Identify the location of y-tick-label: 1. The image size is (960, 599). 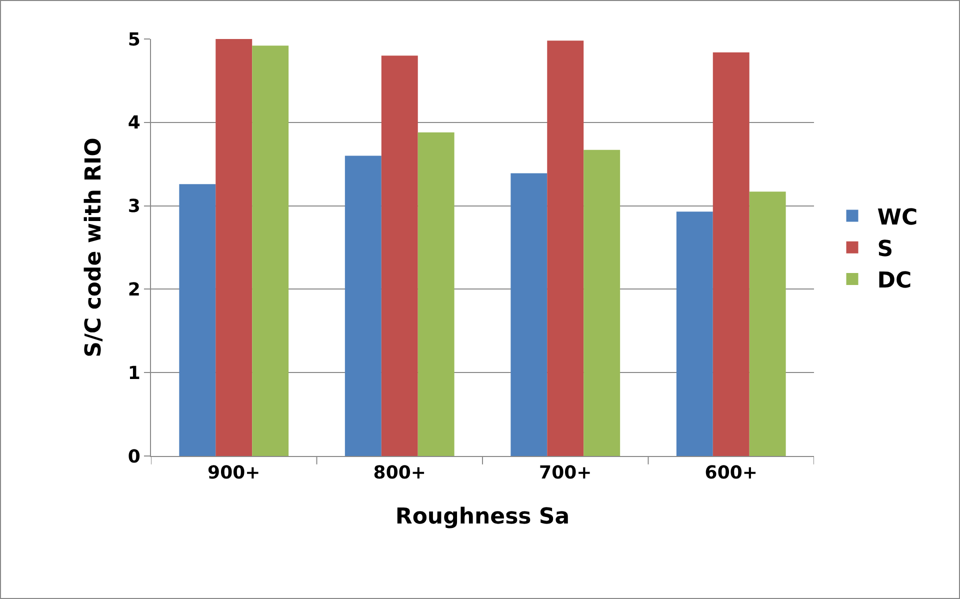
(134, 373).